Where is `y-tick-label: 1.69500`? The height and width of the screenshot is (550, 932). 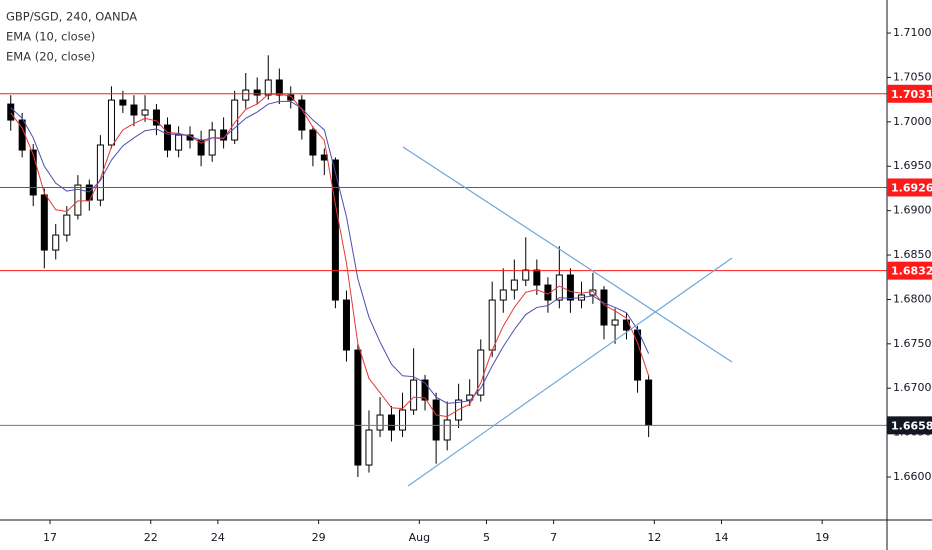
y-tick-label: 1.69500 is located at coordinates (912, 165).